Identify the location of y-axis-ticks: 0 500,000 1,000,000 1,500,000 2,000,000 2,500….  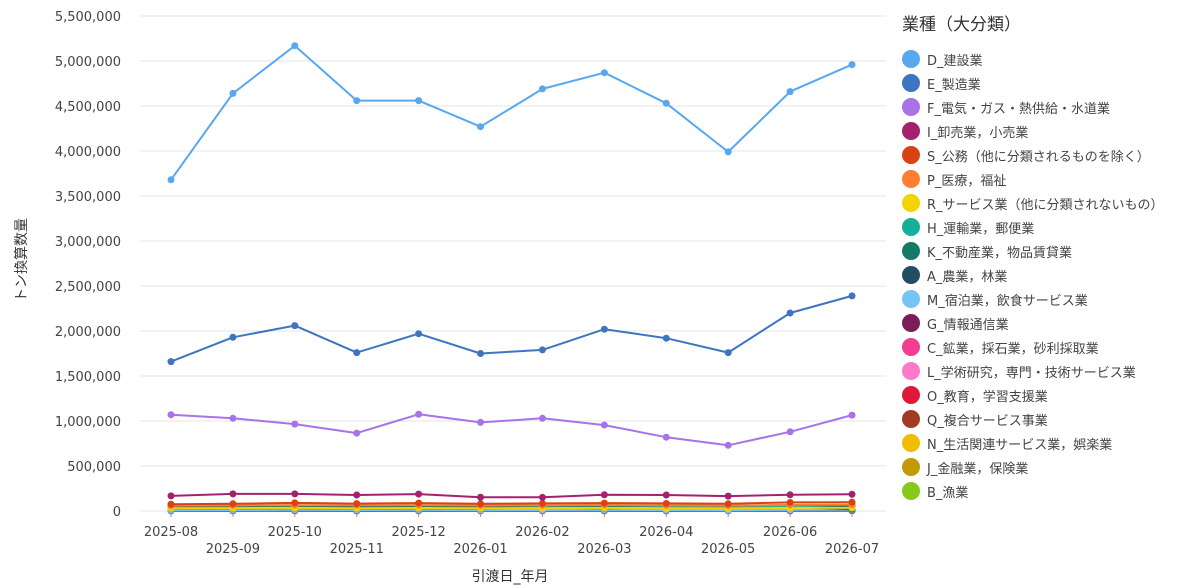
(88, 265).